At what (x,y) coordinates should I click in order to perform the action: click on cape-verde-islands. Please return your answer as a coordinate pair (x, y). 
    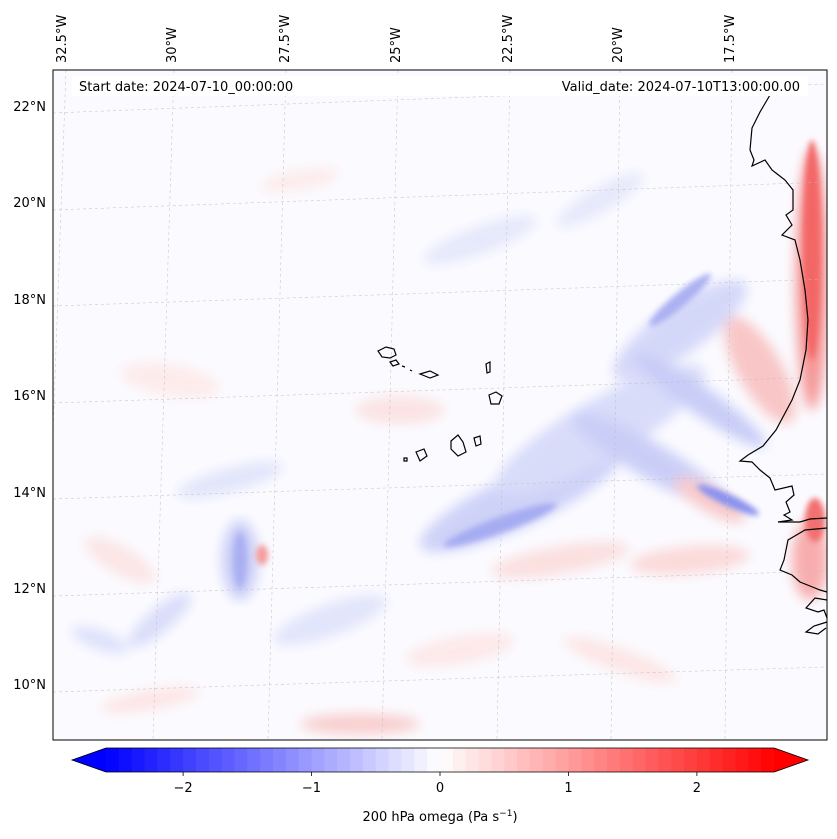
    Looking at the image, I should click on (440, 404).